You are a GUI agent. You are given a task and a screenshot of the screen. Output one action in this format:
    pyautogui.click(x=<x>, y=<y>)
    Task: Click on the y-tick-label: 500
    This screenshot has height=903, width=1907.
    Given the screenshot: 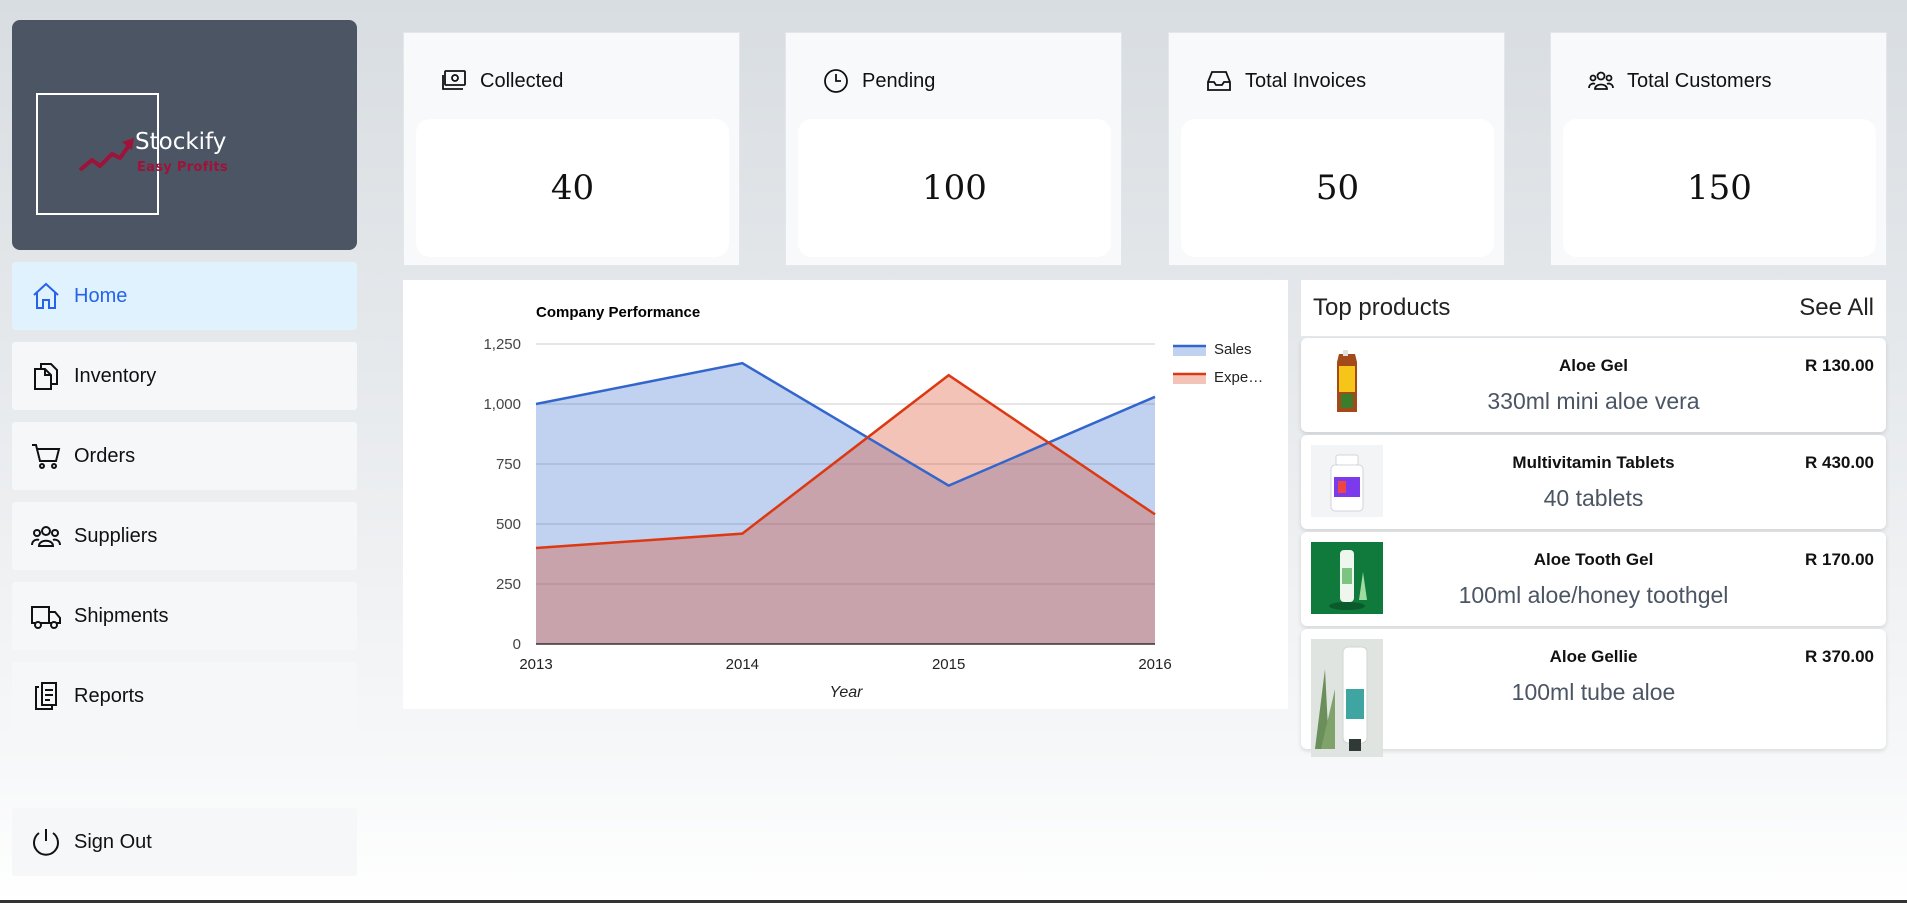 What is the action you would take?
    pyautogui.click(x=508, y=524)
    